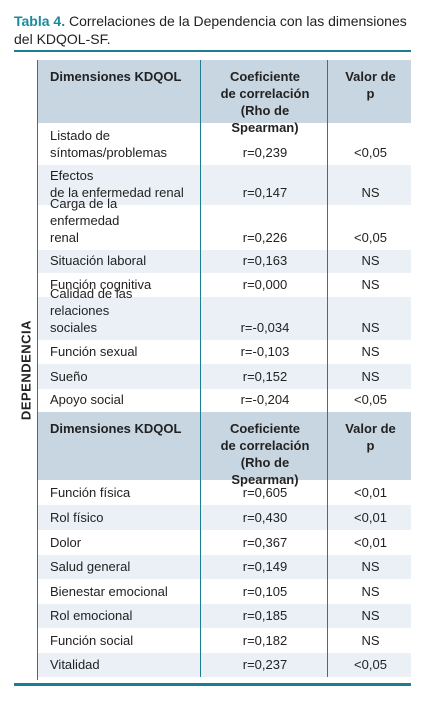  I want to click on table-row: Función física r=0,605 <0,01, so click(224, 492).